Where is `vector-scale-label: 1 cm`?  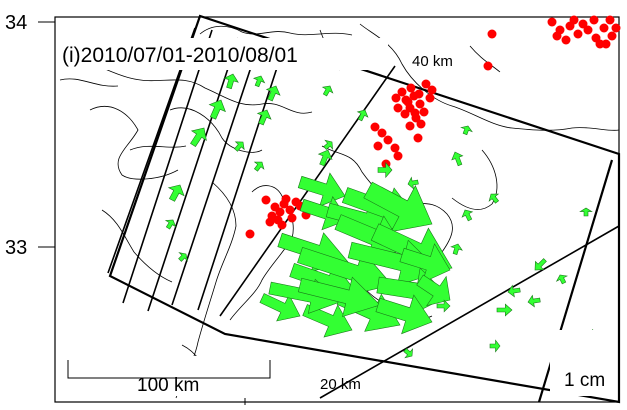 vector-scale-label: 1 cm is located at coordinates (584, 380).